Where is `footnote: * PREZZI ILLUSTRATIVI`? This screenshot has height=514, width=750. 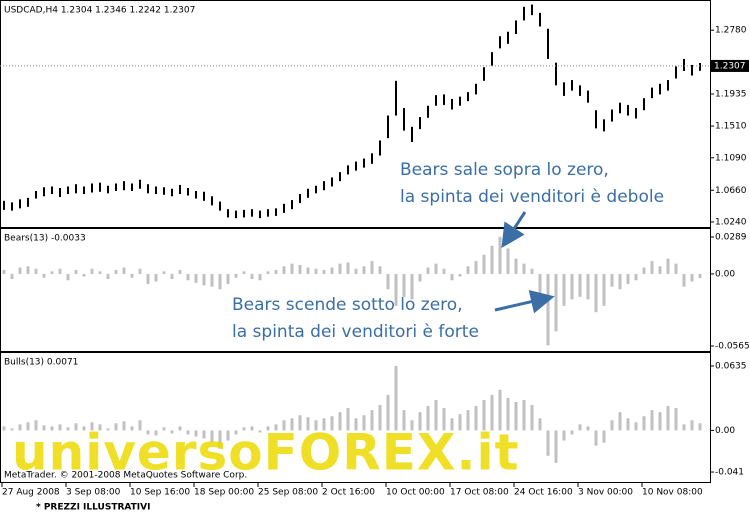 footnote: * PREZZI ILLUSTRATIVI is located at coordinates (93, 508).